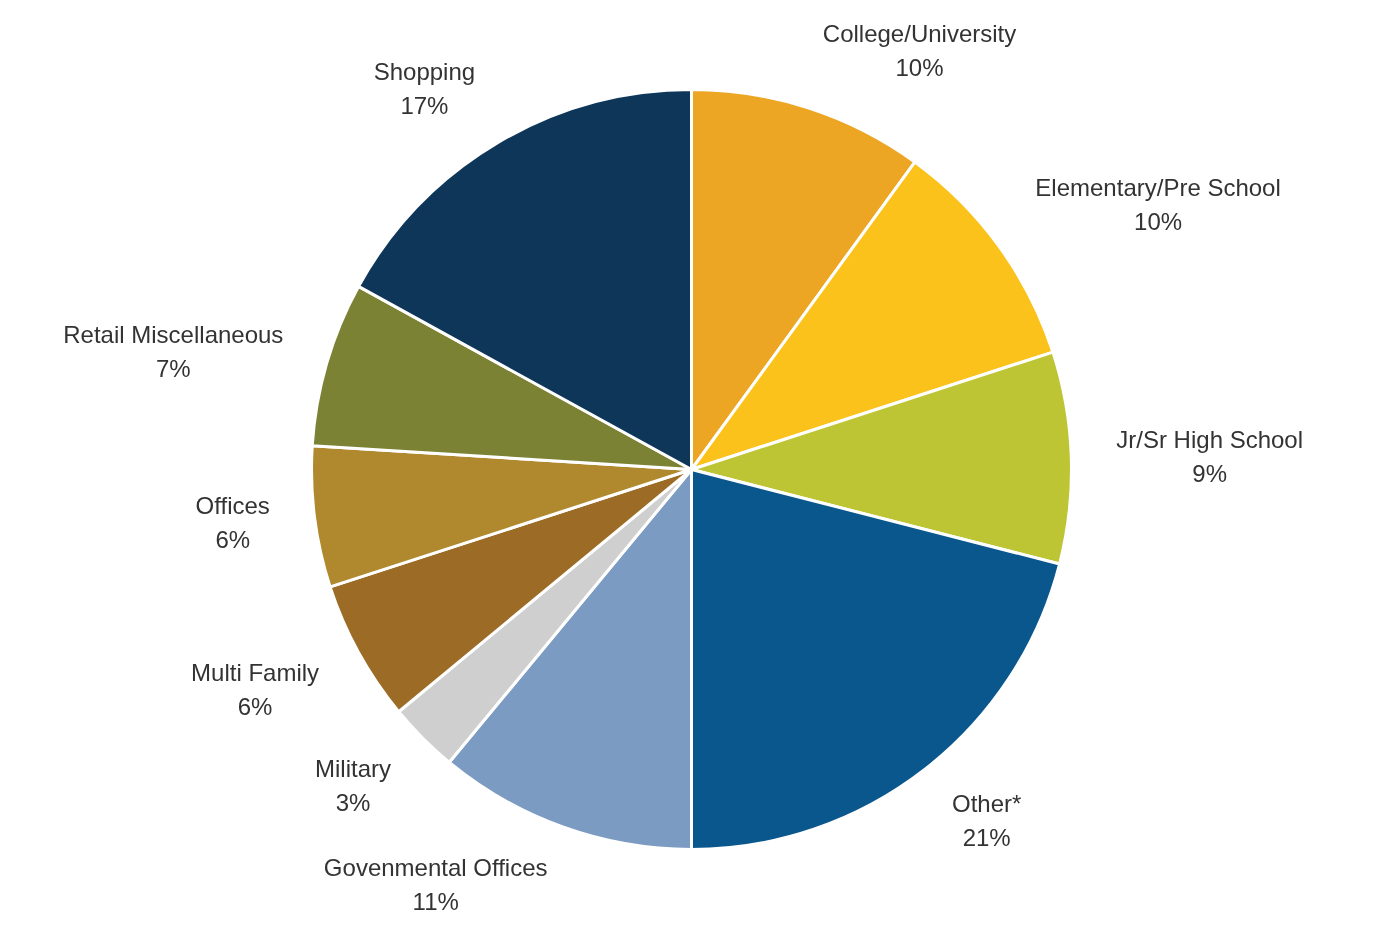 Image resolution: width=1383 pixels, height=939 pixels. What do you see at coordinates (919, 33) in the screenshot?
I see `slice-label: College/University` at bounding box center [919, 33].